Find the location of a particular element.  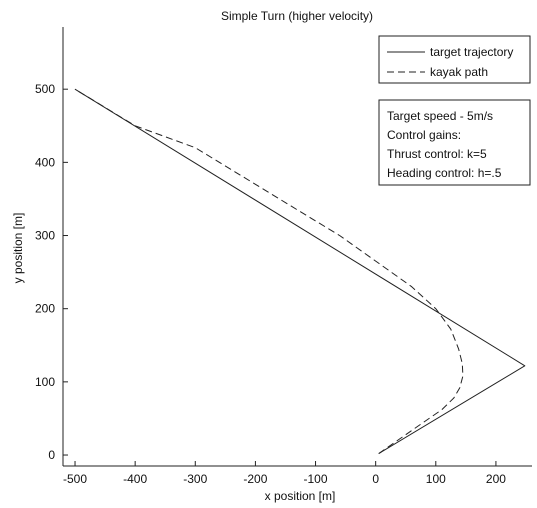

y-axis-label: y position [m] is located at coordinates (18, 248).